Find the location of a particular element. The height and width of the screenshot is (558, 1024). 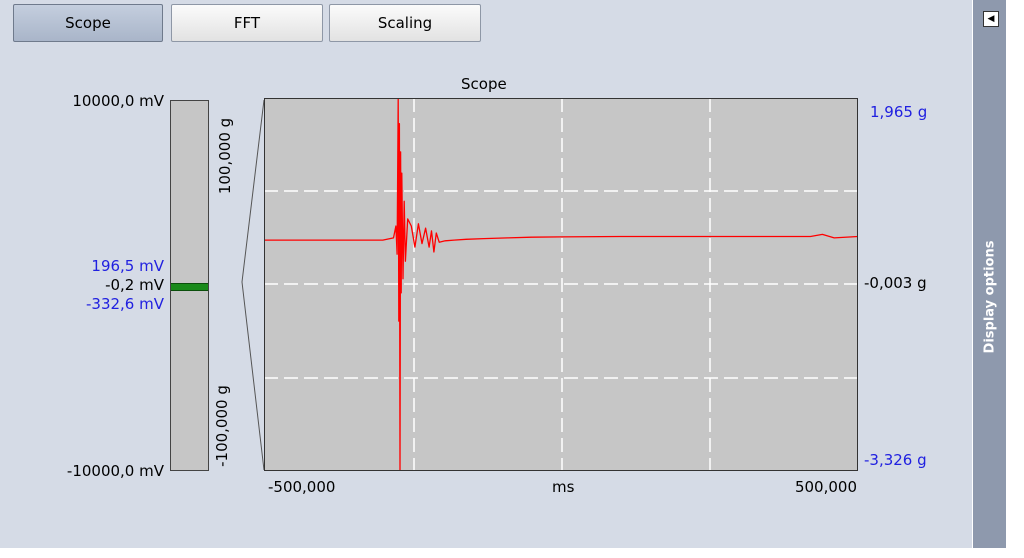

voltage-upper-label: 196,5 mV is located at coordinates (127, 266).